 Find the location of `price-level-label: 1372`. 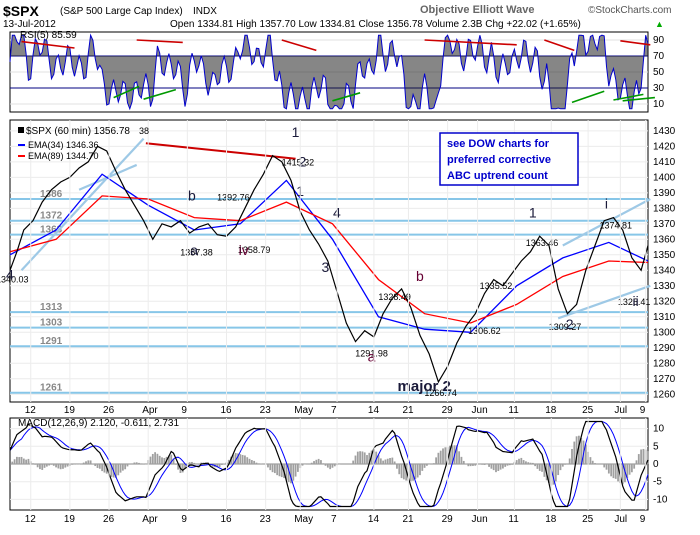

price-level-label: 1372 is located at coordinates (51, 216).